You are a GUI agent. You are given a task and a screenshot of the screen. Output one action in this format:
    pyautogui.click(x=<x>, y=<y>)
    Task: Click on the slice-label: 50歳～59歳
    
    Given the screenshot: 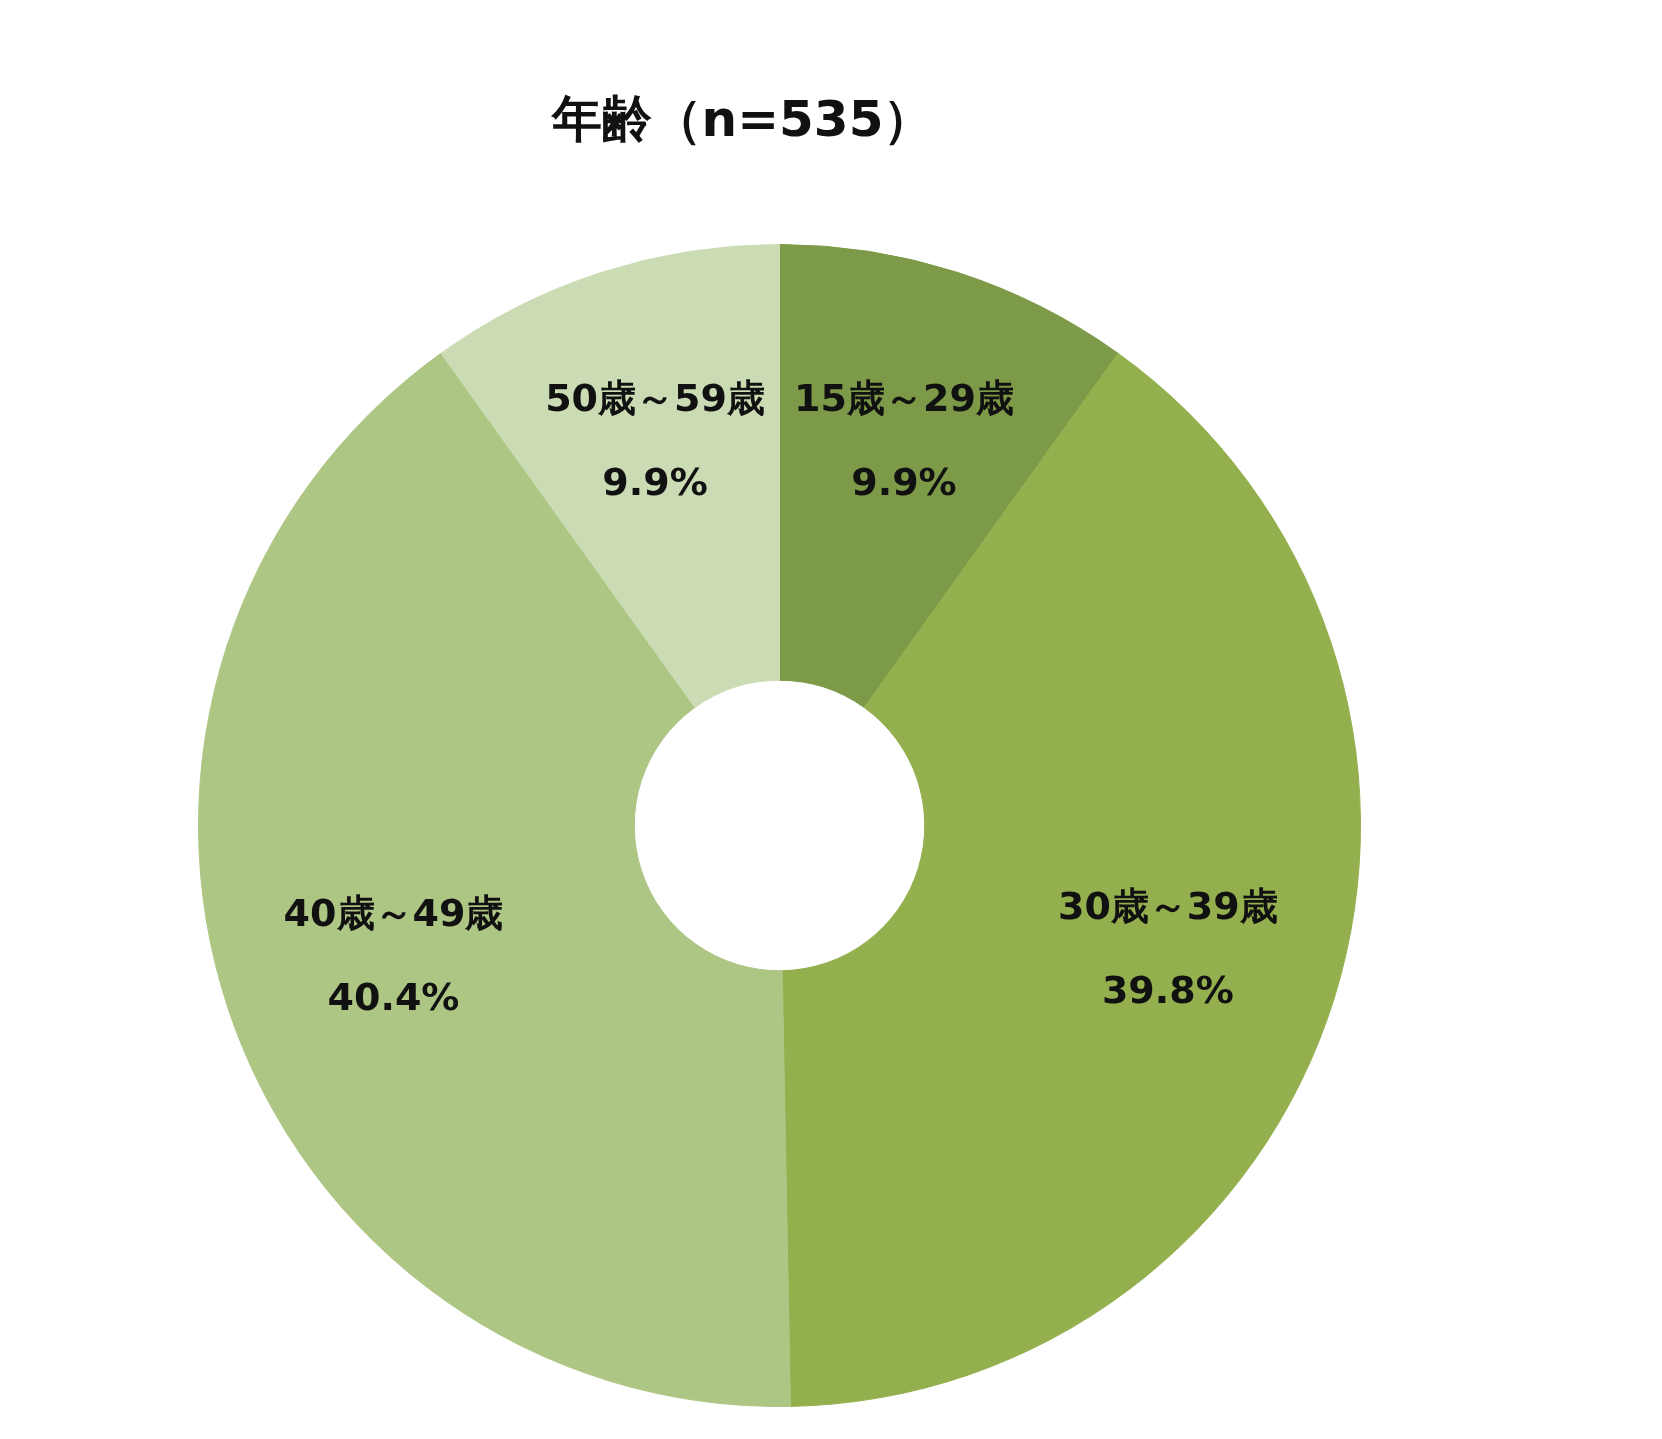 What is the action you would take?
    pyautogui.click(x=655, y=397)
    